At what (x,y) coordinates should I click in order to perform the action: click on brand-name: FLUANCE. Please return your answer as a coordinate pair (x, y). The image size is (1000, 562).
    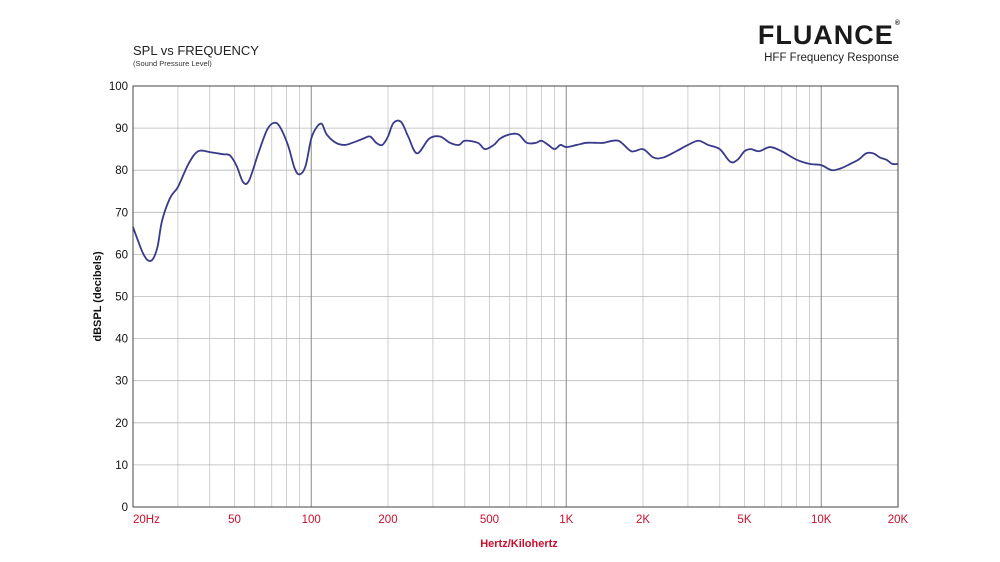
    Looking at the image, I should click on (825, 35).